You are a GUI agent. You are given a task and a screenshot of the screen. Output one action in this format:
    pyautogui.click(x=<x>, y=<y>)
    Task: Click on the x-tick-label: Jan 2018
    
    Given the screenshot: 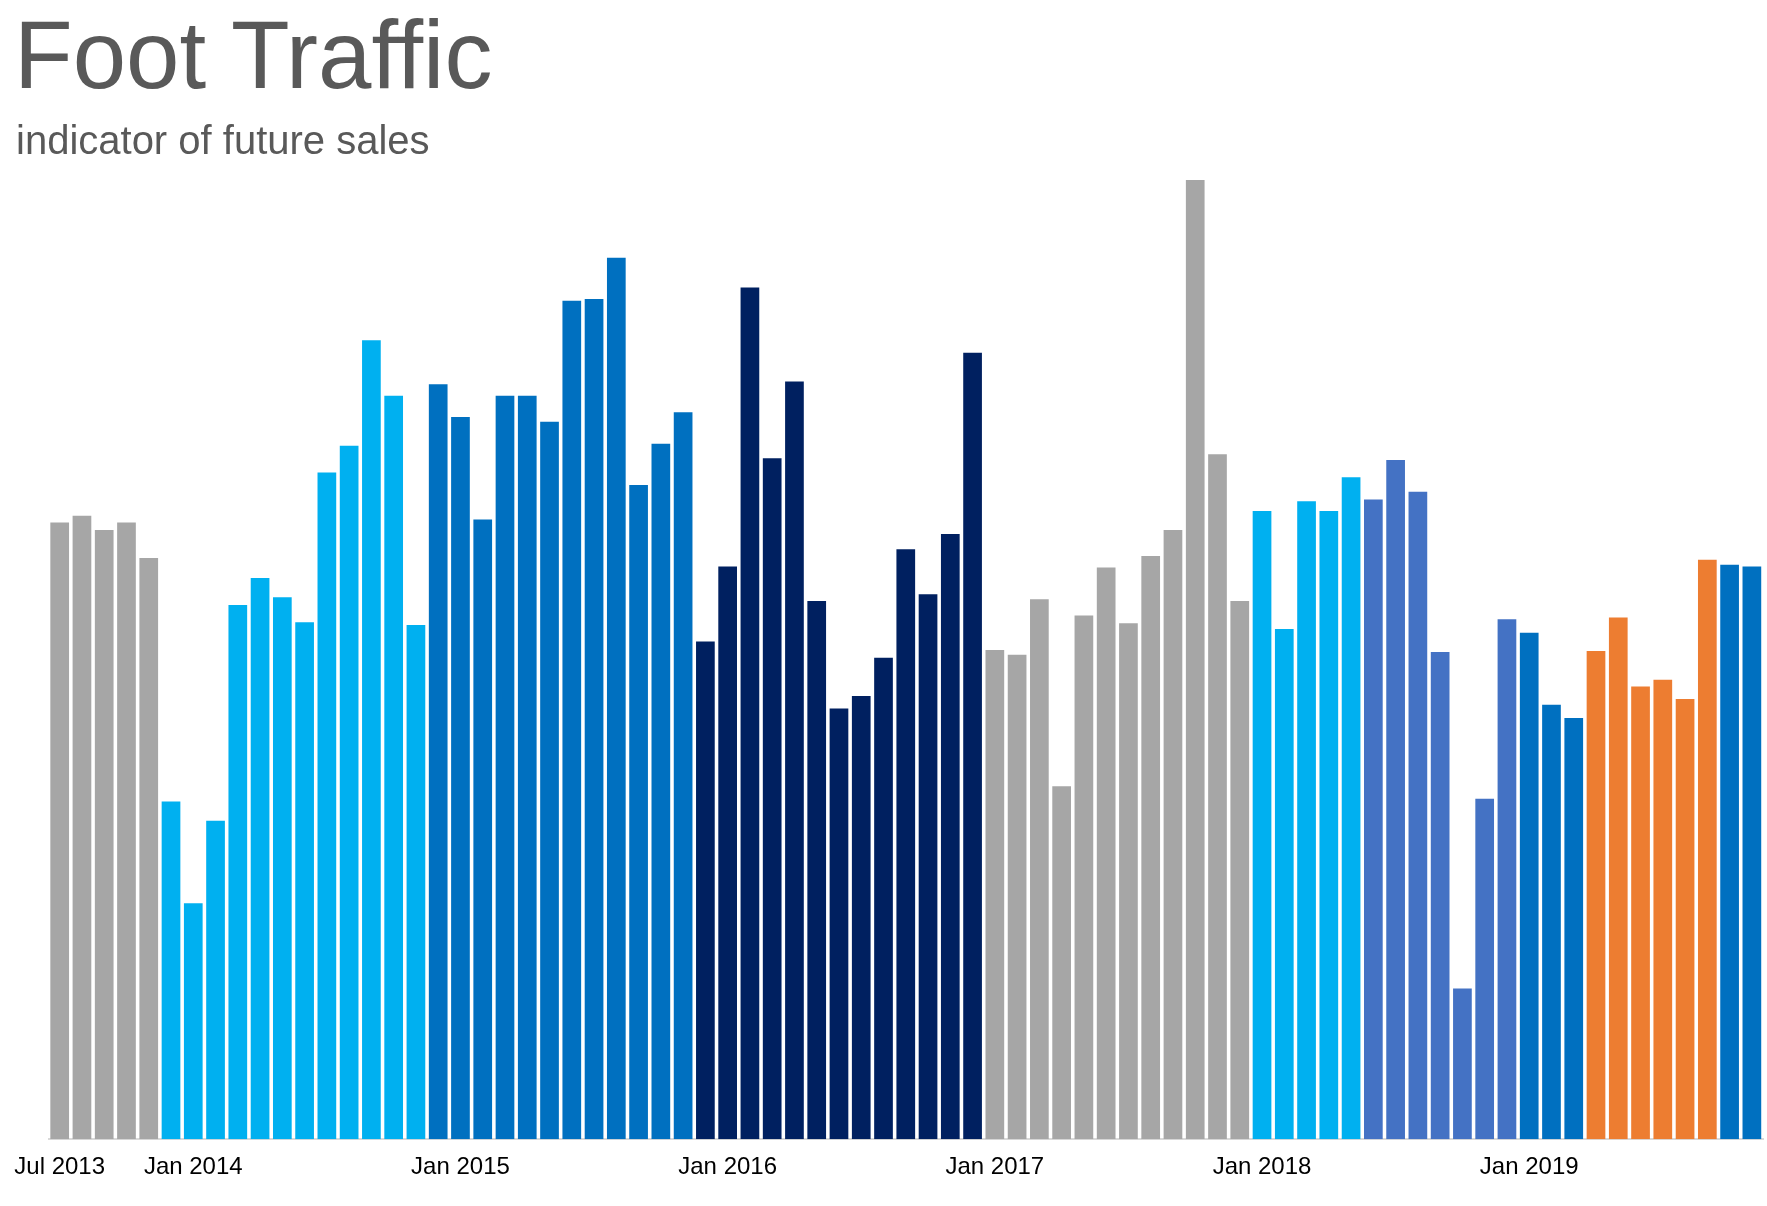 What is the action you would take?
    pyautogui.click(x=1262, y=1166)
    